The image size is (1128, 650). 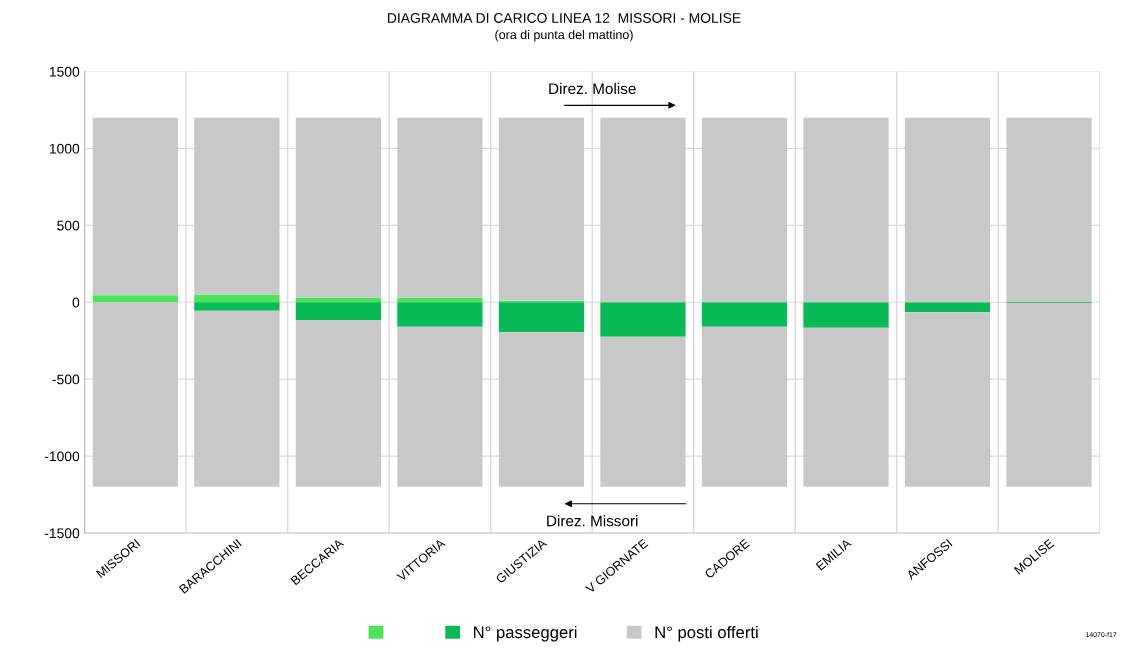 What do you see at coordinates (68, 225) in the screenshot?
I see `y-tick-label: 500` at bounding box center [68, 225].